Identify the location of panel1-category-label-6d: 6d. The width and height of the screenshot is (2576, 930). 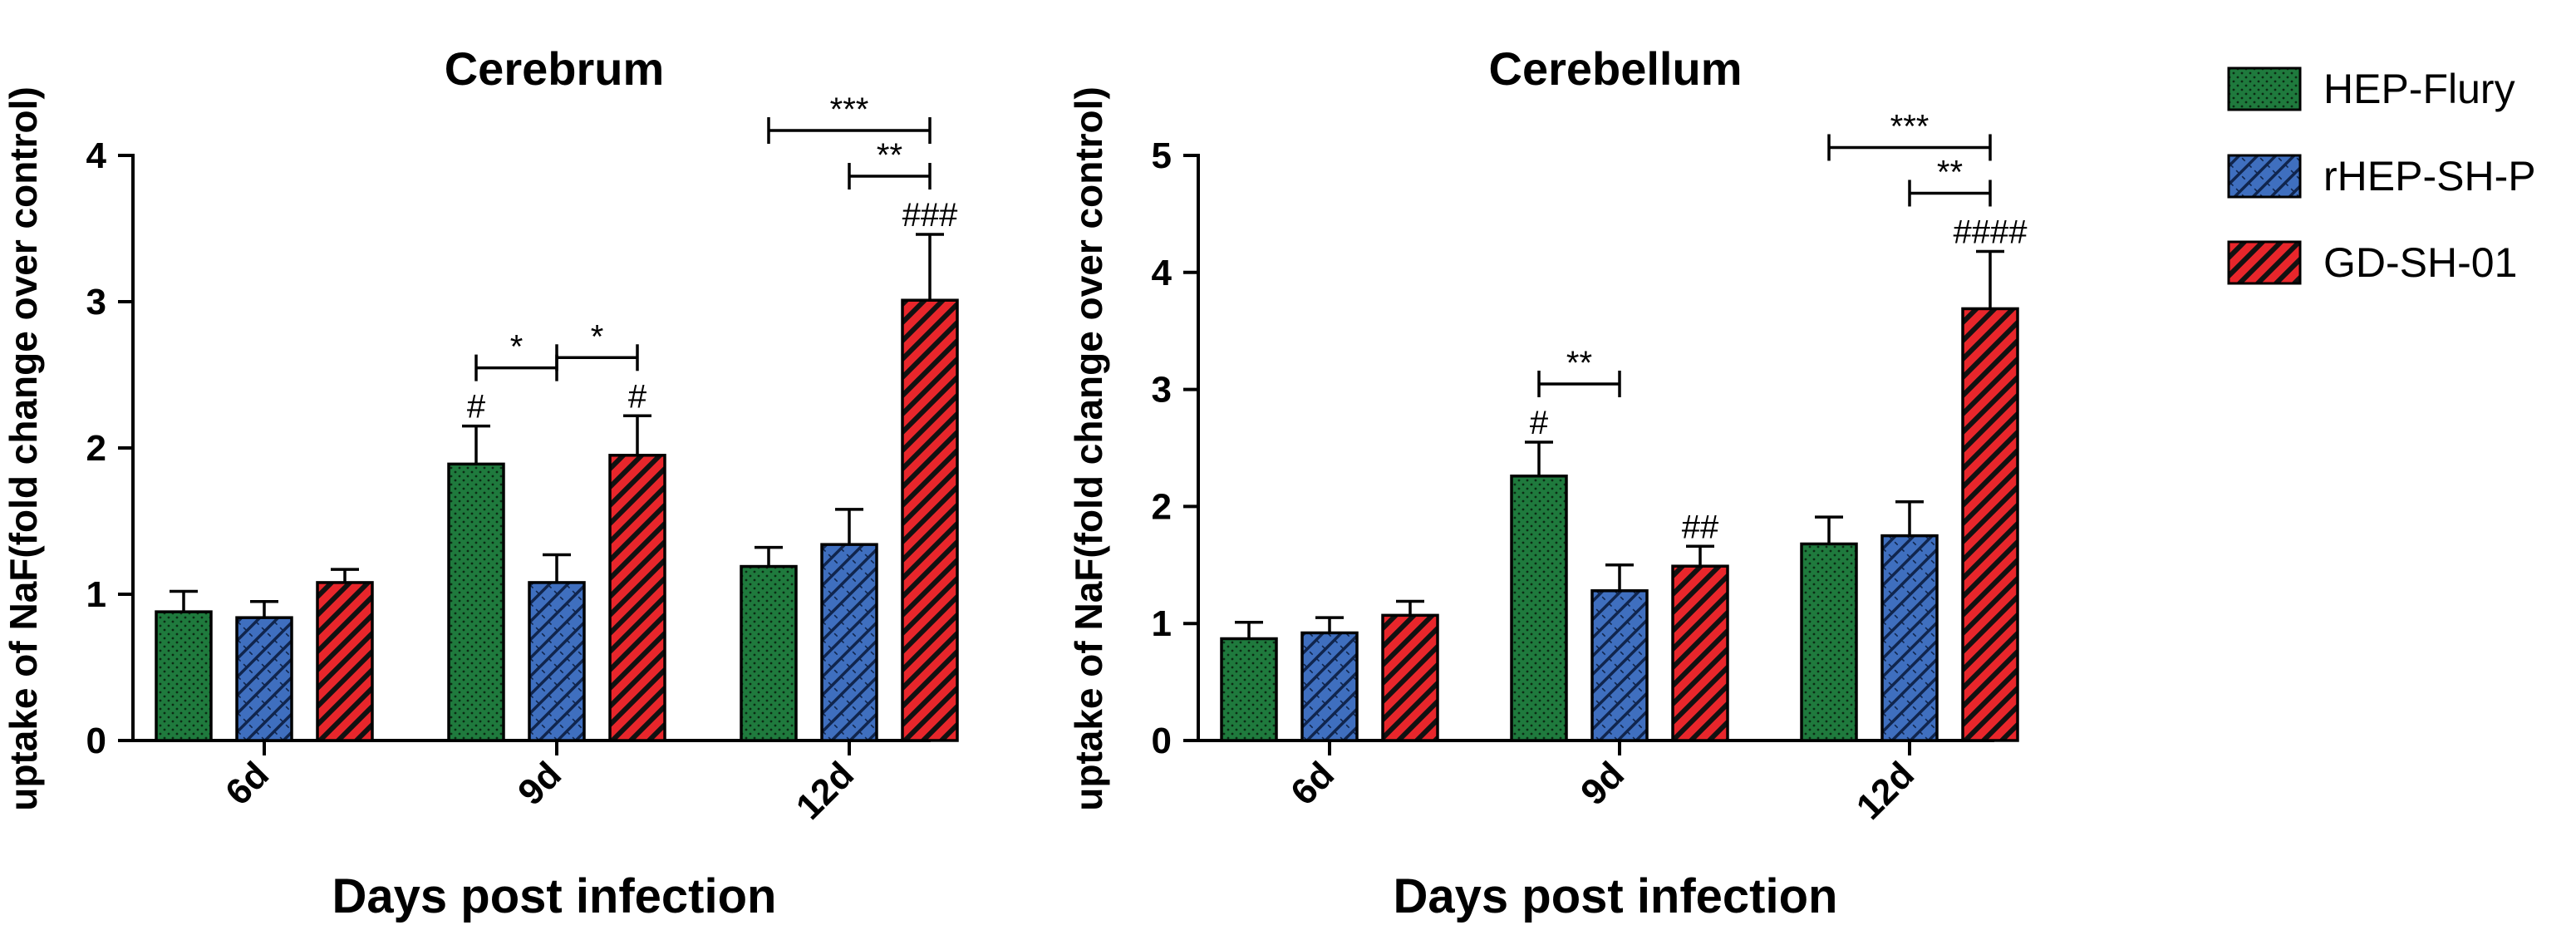
(247, 783).